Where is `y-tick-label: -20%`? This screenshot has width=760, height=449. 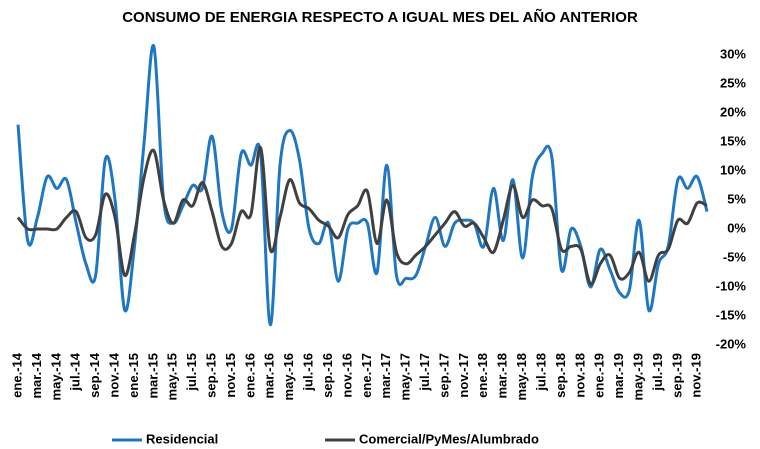 y-tick-label: -20% is located at coordinates (731, 343).